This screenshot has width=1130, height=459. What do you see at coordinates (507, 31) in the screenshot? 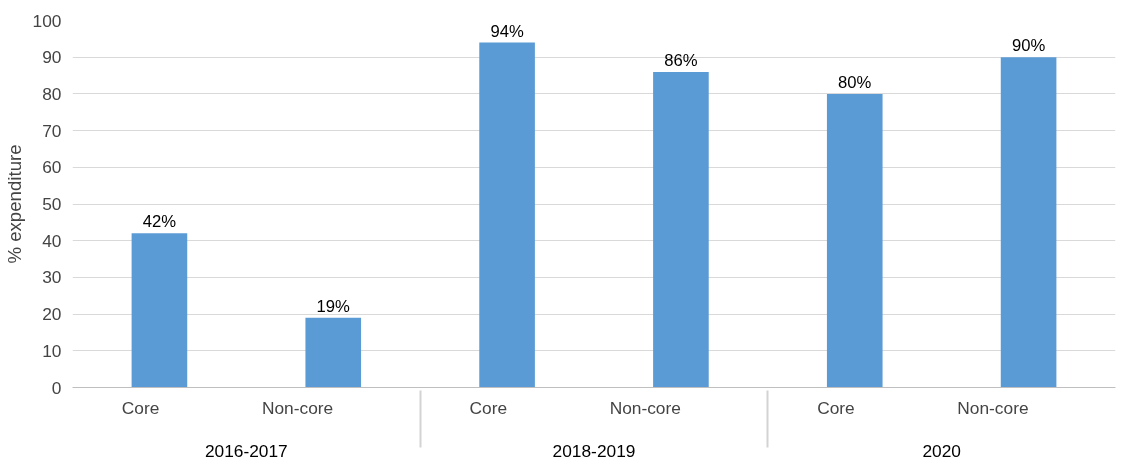
I see `data-label: 94%` at bounding box center [507, 31].